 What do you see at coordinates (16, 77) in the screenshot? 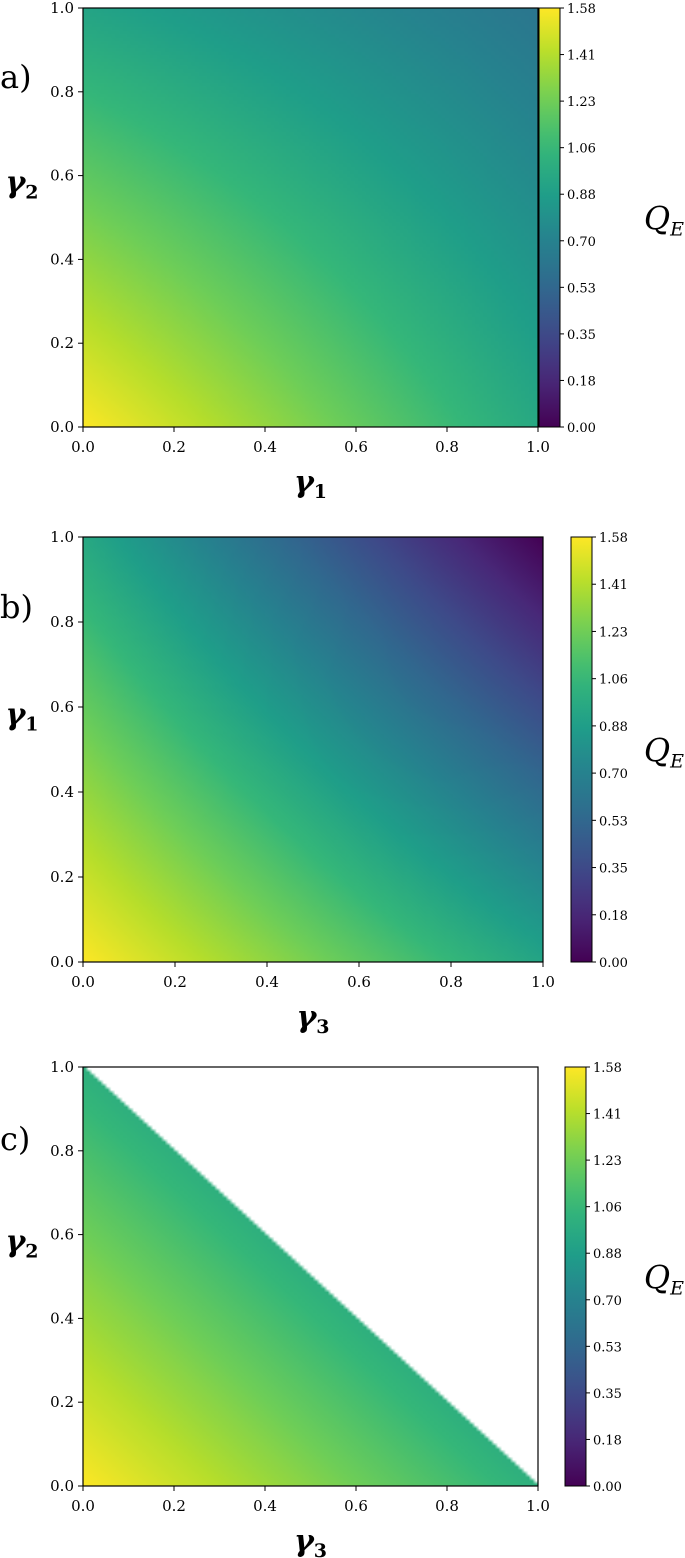
I see `panel-label: a)` at bounding box center [16, 77].